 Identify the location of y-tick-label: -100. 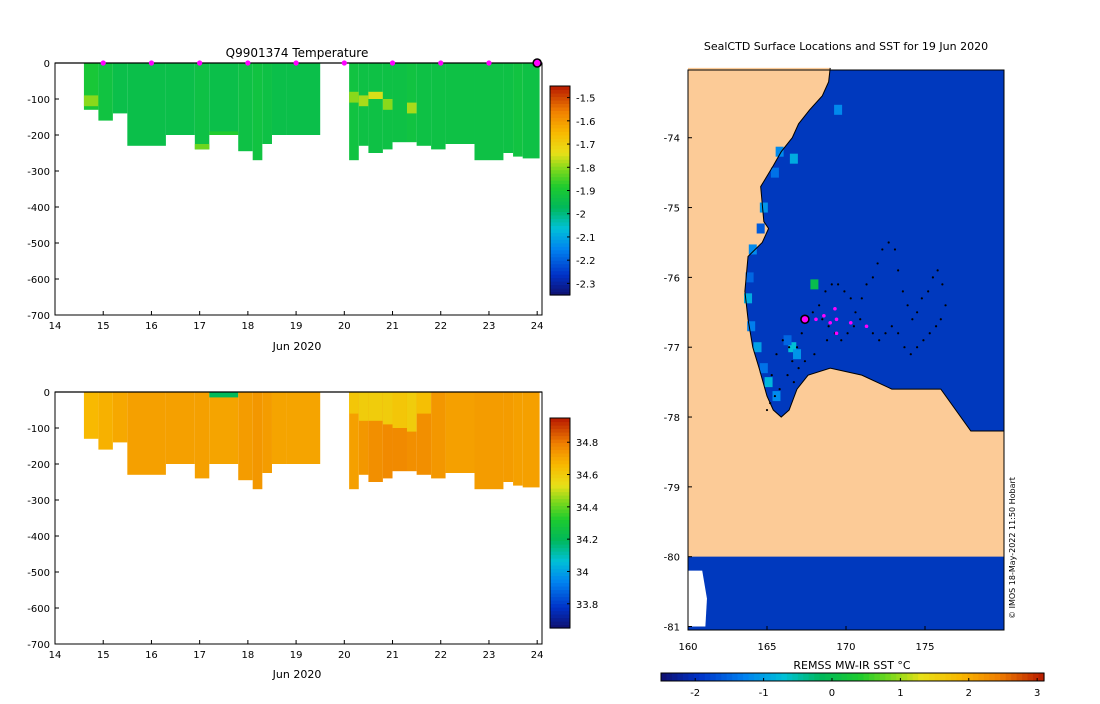
(38, 429).